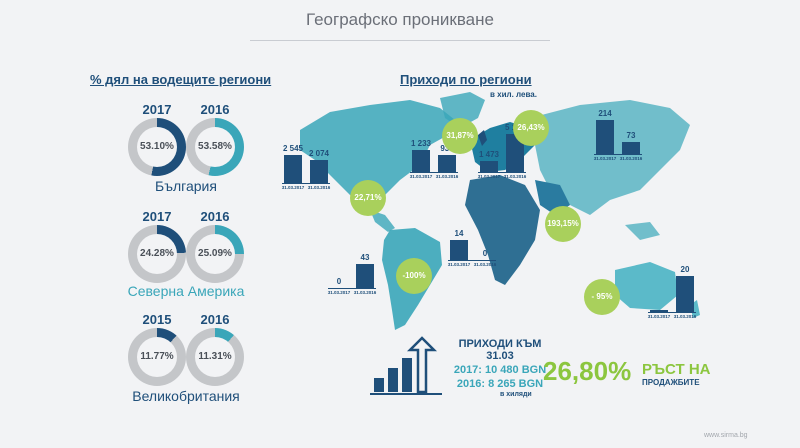  Describe the element at coordinates (181, 79) in the screenshot. I see `leading-regions-heading: % дял на водещите региони` at that location.